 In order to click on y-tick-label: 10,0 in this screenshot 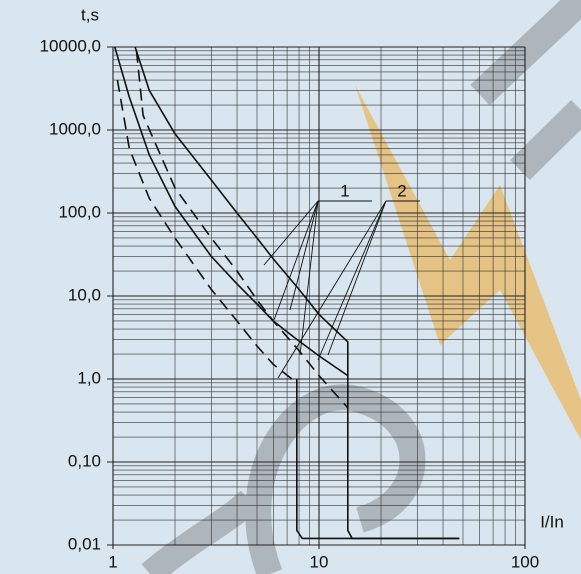, I will do `click(84, 294)`.